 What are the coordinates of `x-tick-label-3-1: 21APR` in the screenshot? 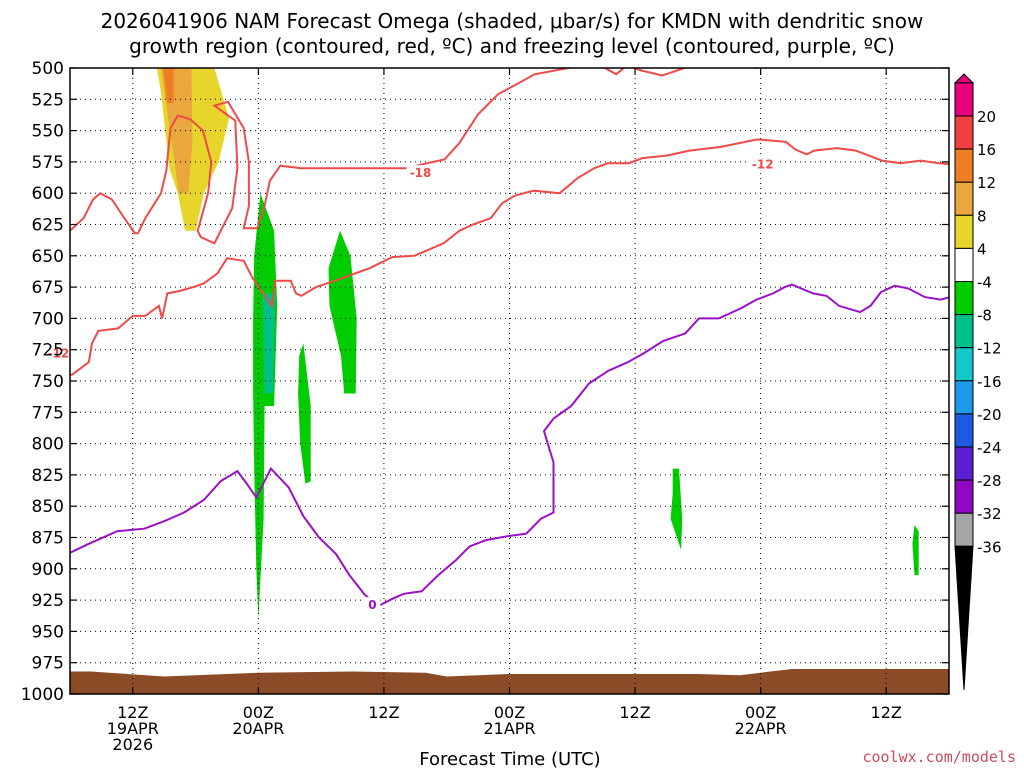 It's located at (509, 728).